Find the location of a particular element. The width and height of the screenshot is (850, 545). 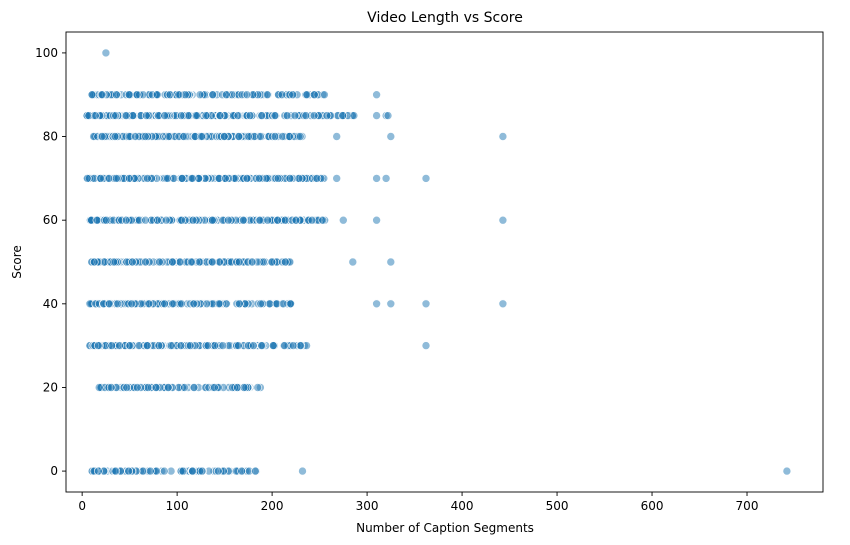

x-tick-label: 200 is located at coordinates (272, 506).